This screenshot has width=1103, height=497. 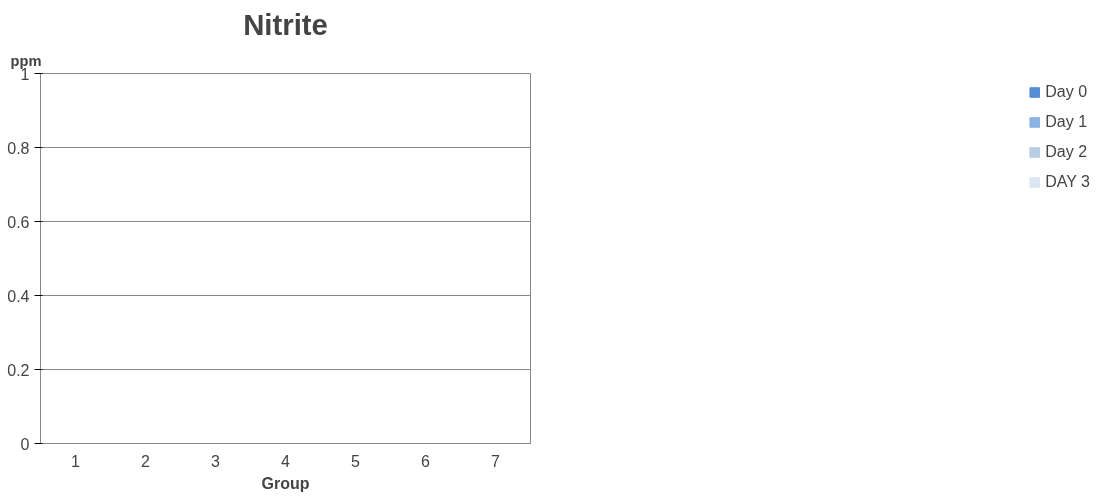 I want to click on x-tick-label: 7, so click(x=496, y=461).